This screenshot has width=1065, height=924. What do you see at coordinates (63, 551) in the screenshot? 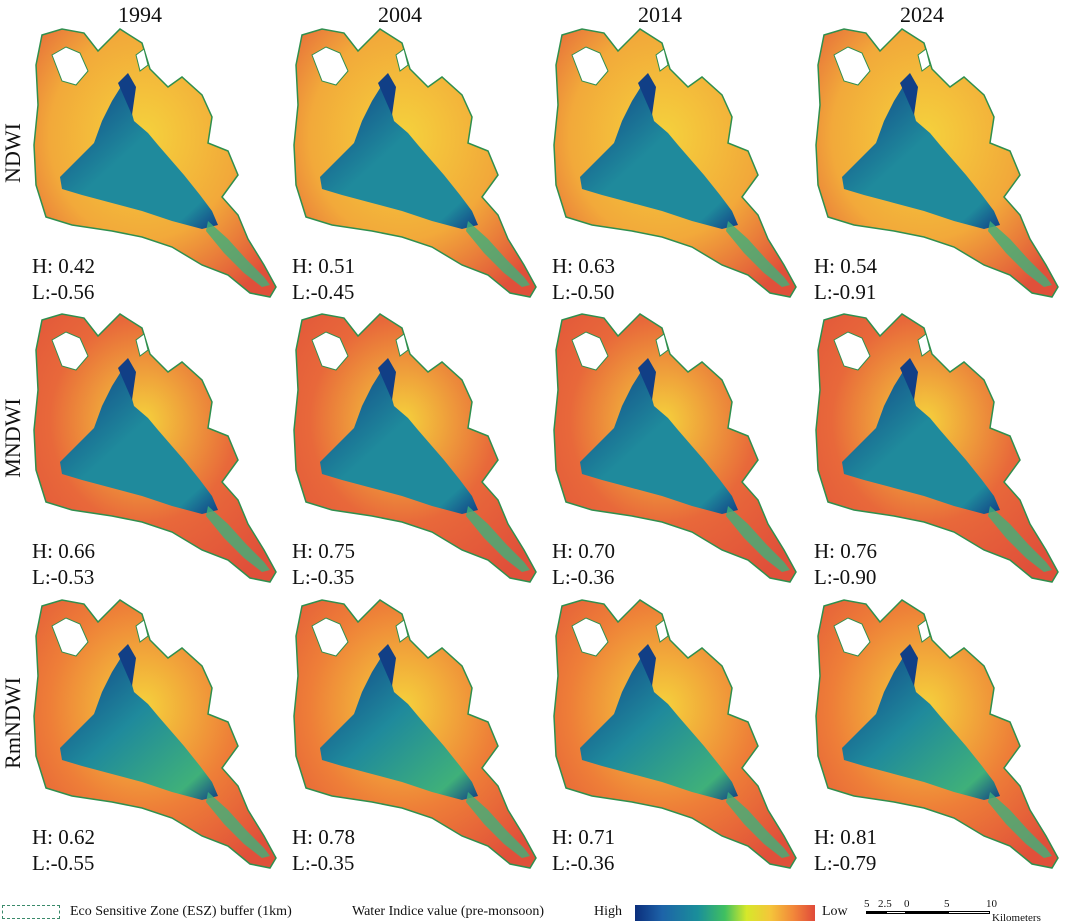
I see `high-value-label: H: 0.66` at bounding box center [63, 551].